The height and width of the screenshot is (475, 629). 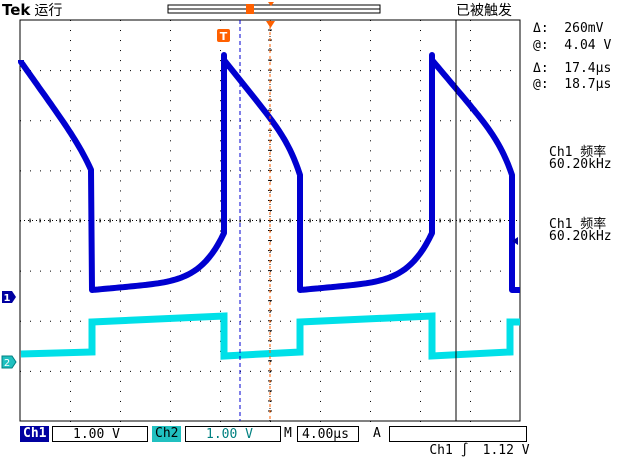 What do you see at coordinates (568, 28) in the screenshot?
I see `cursor-amplitude-delta: Δ: 260mV` at bounding box center [568, 28].